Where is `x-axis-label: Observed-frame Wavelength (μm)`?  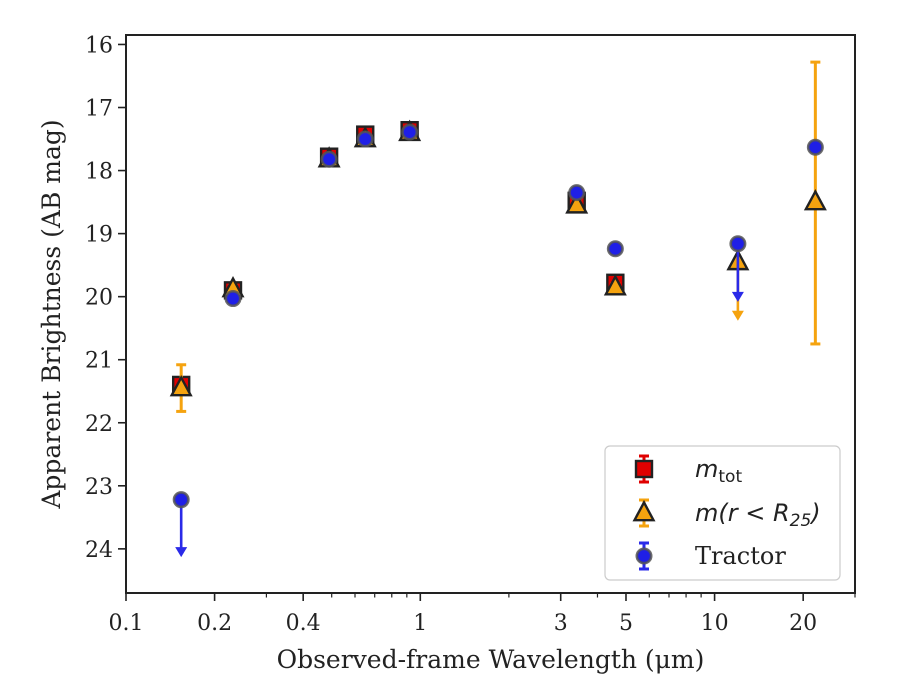 x-axis-label: Observed-frame Wavelength (μm) is located at coordinates (491, 659).